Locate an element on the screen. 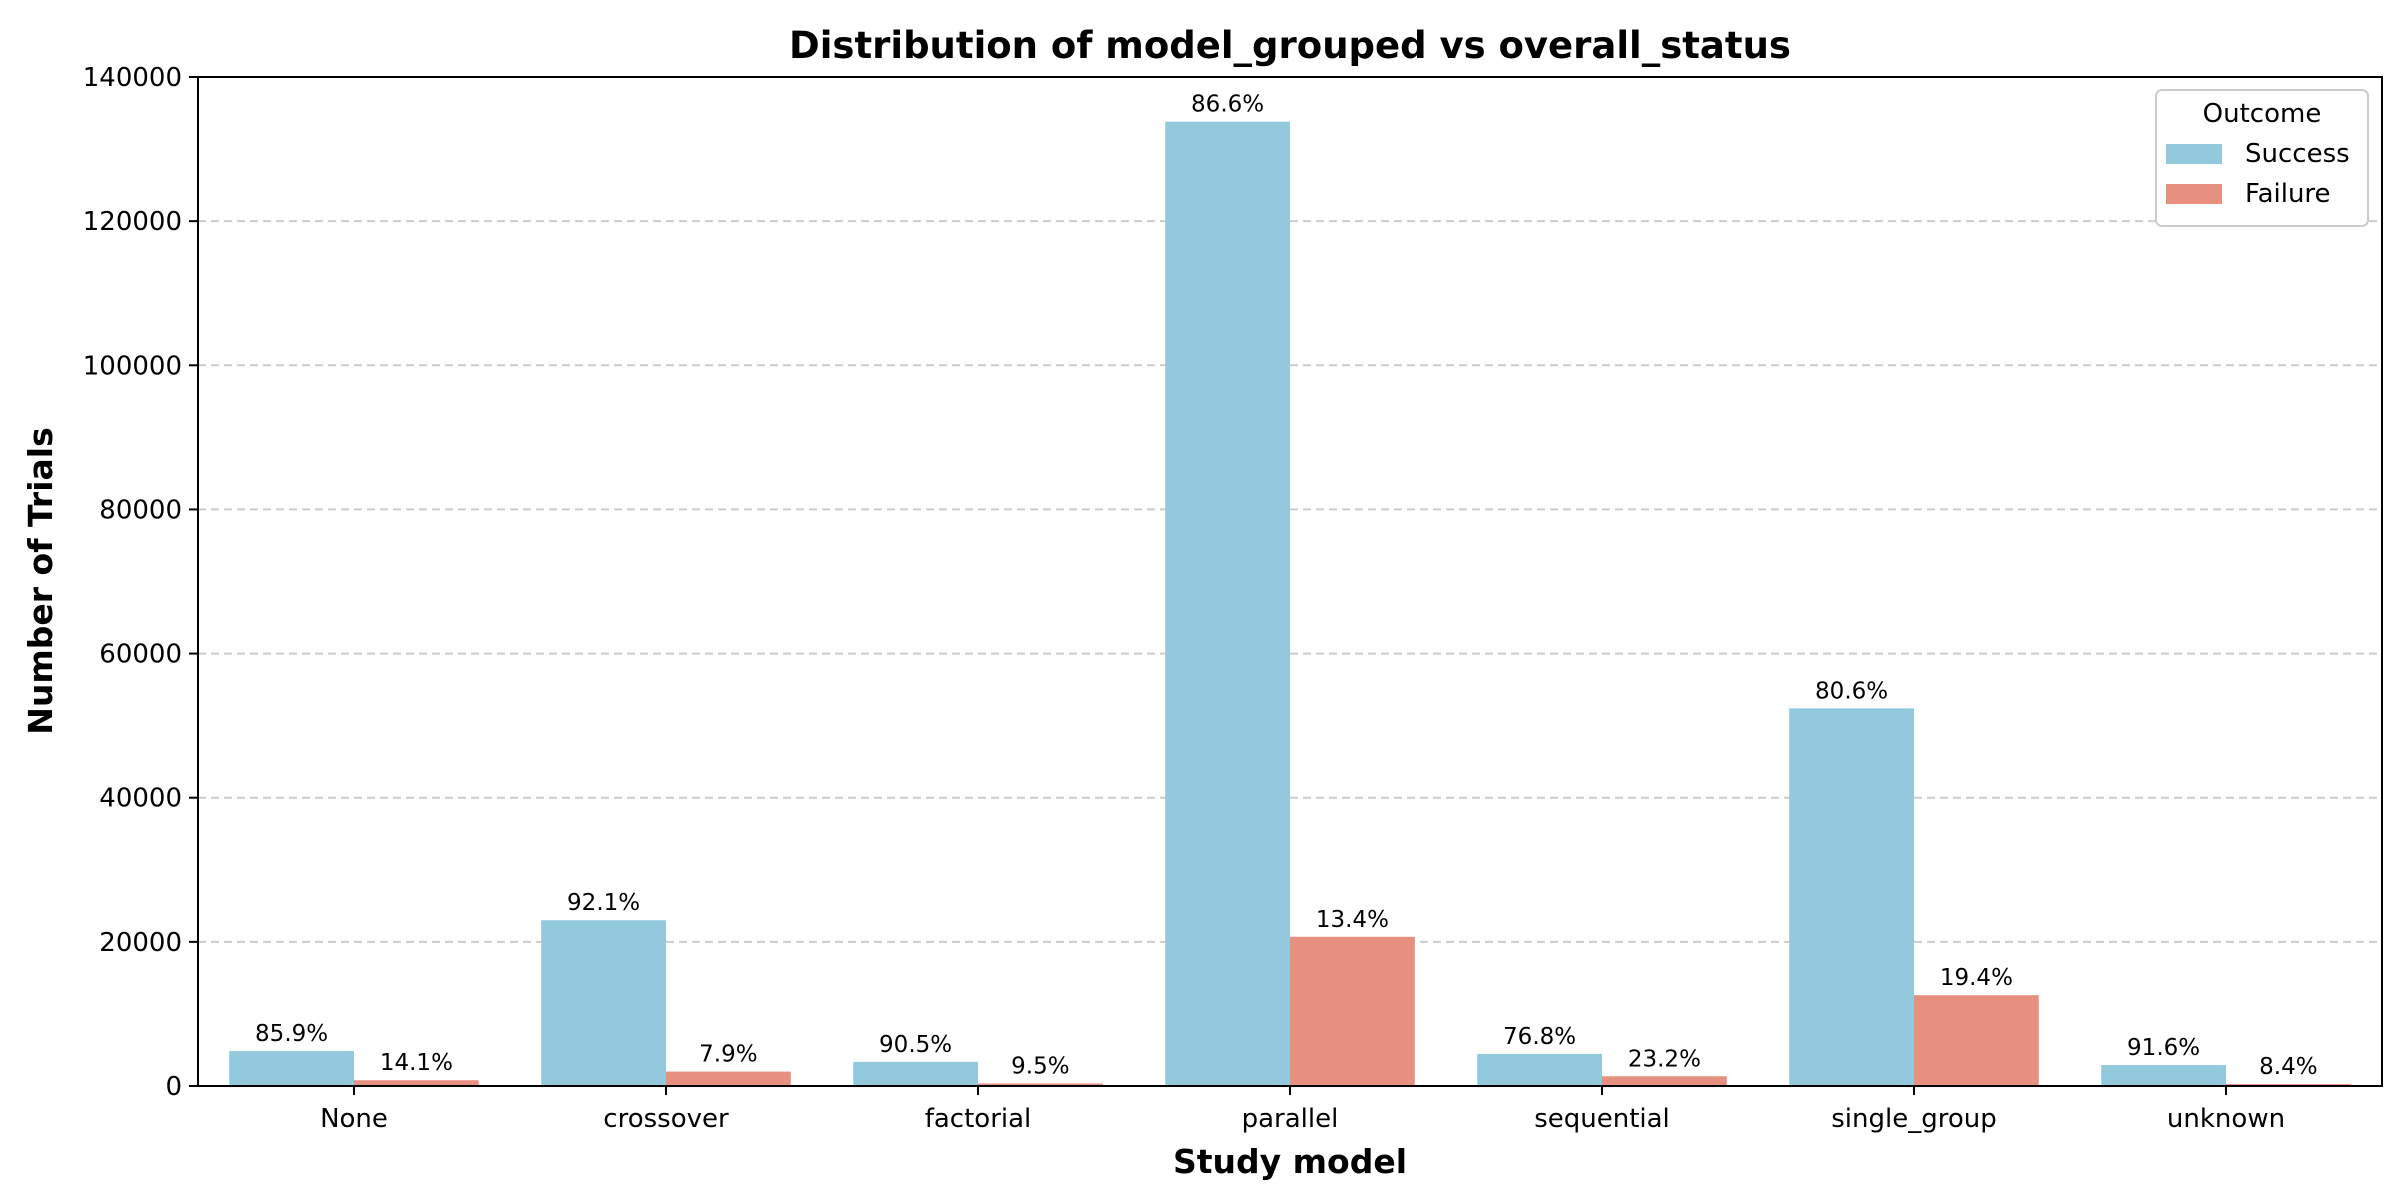 Image resolution: width=2400 pixels, height=1200 pixels. bar-value-label: 85.9% is located at coordinates (291, 1034).